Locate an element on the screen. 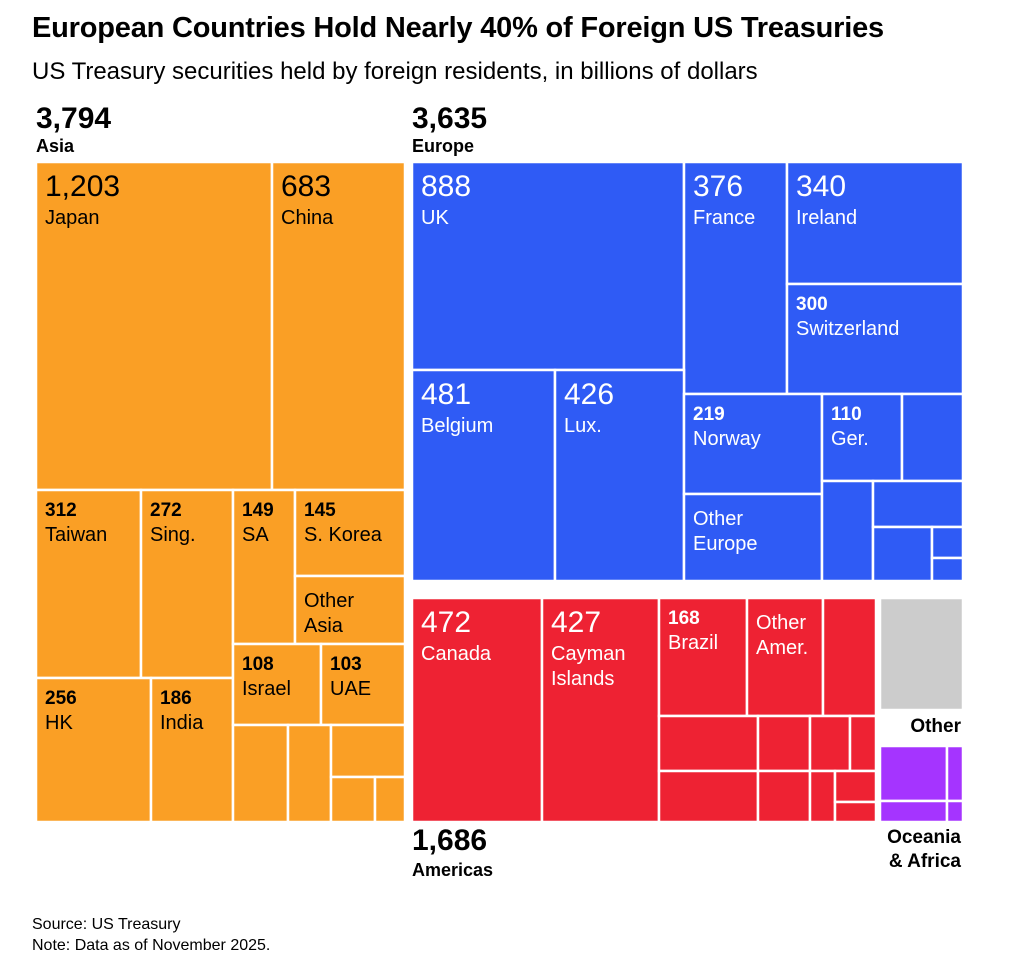 This screenshot has width=1024, height=980. value-india: 186 is located at coordinates (176, 698).